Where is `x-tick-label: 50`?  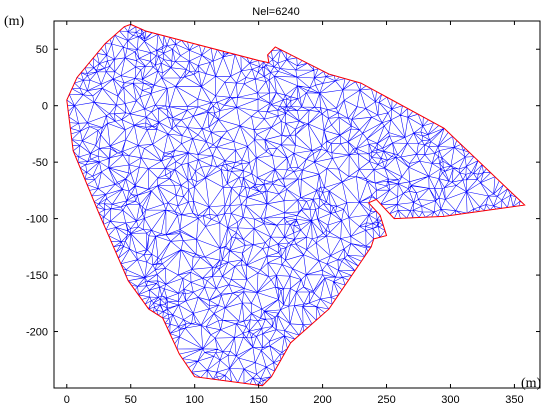
x-tick-label: 50 is located at coordinates (131, 400).